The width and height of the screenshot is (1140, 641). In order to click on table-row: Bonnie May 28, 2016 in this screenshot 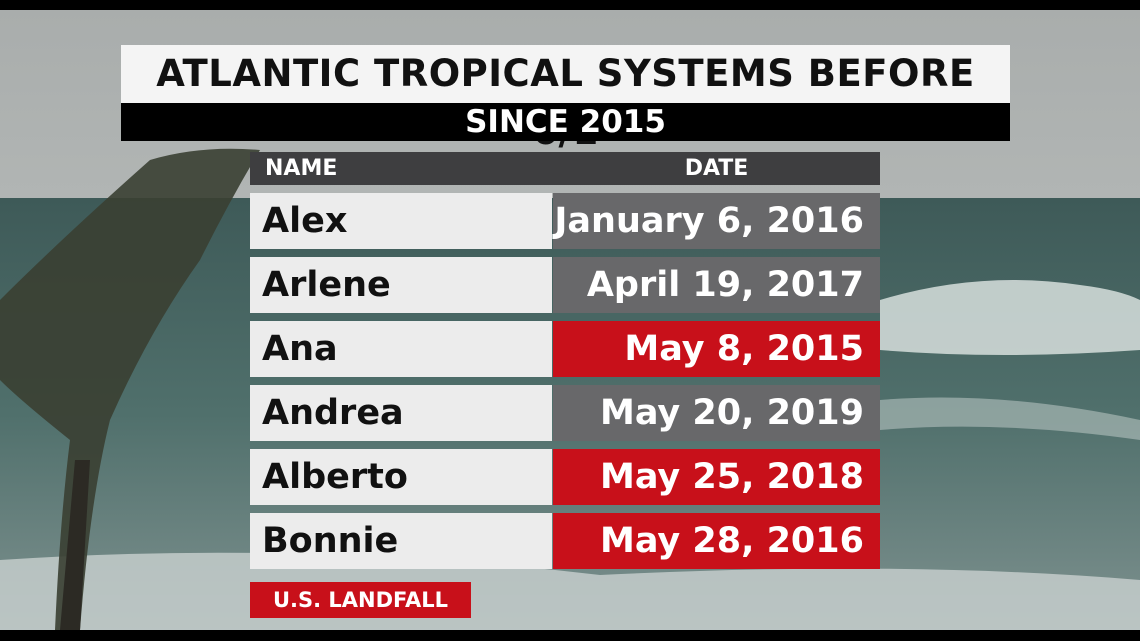, I will do `click(565, 541)`.